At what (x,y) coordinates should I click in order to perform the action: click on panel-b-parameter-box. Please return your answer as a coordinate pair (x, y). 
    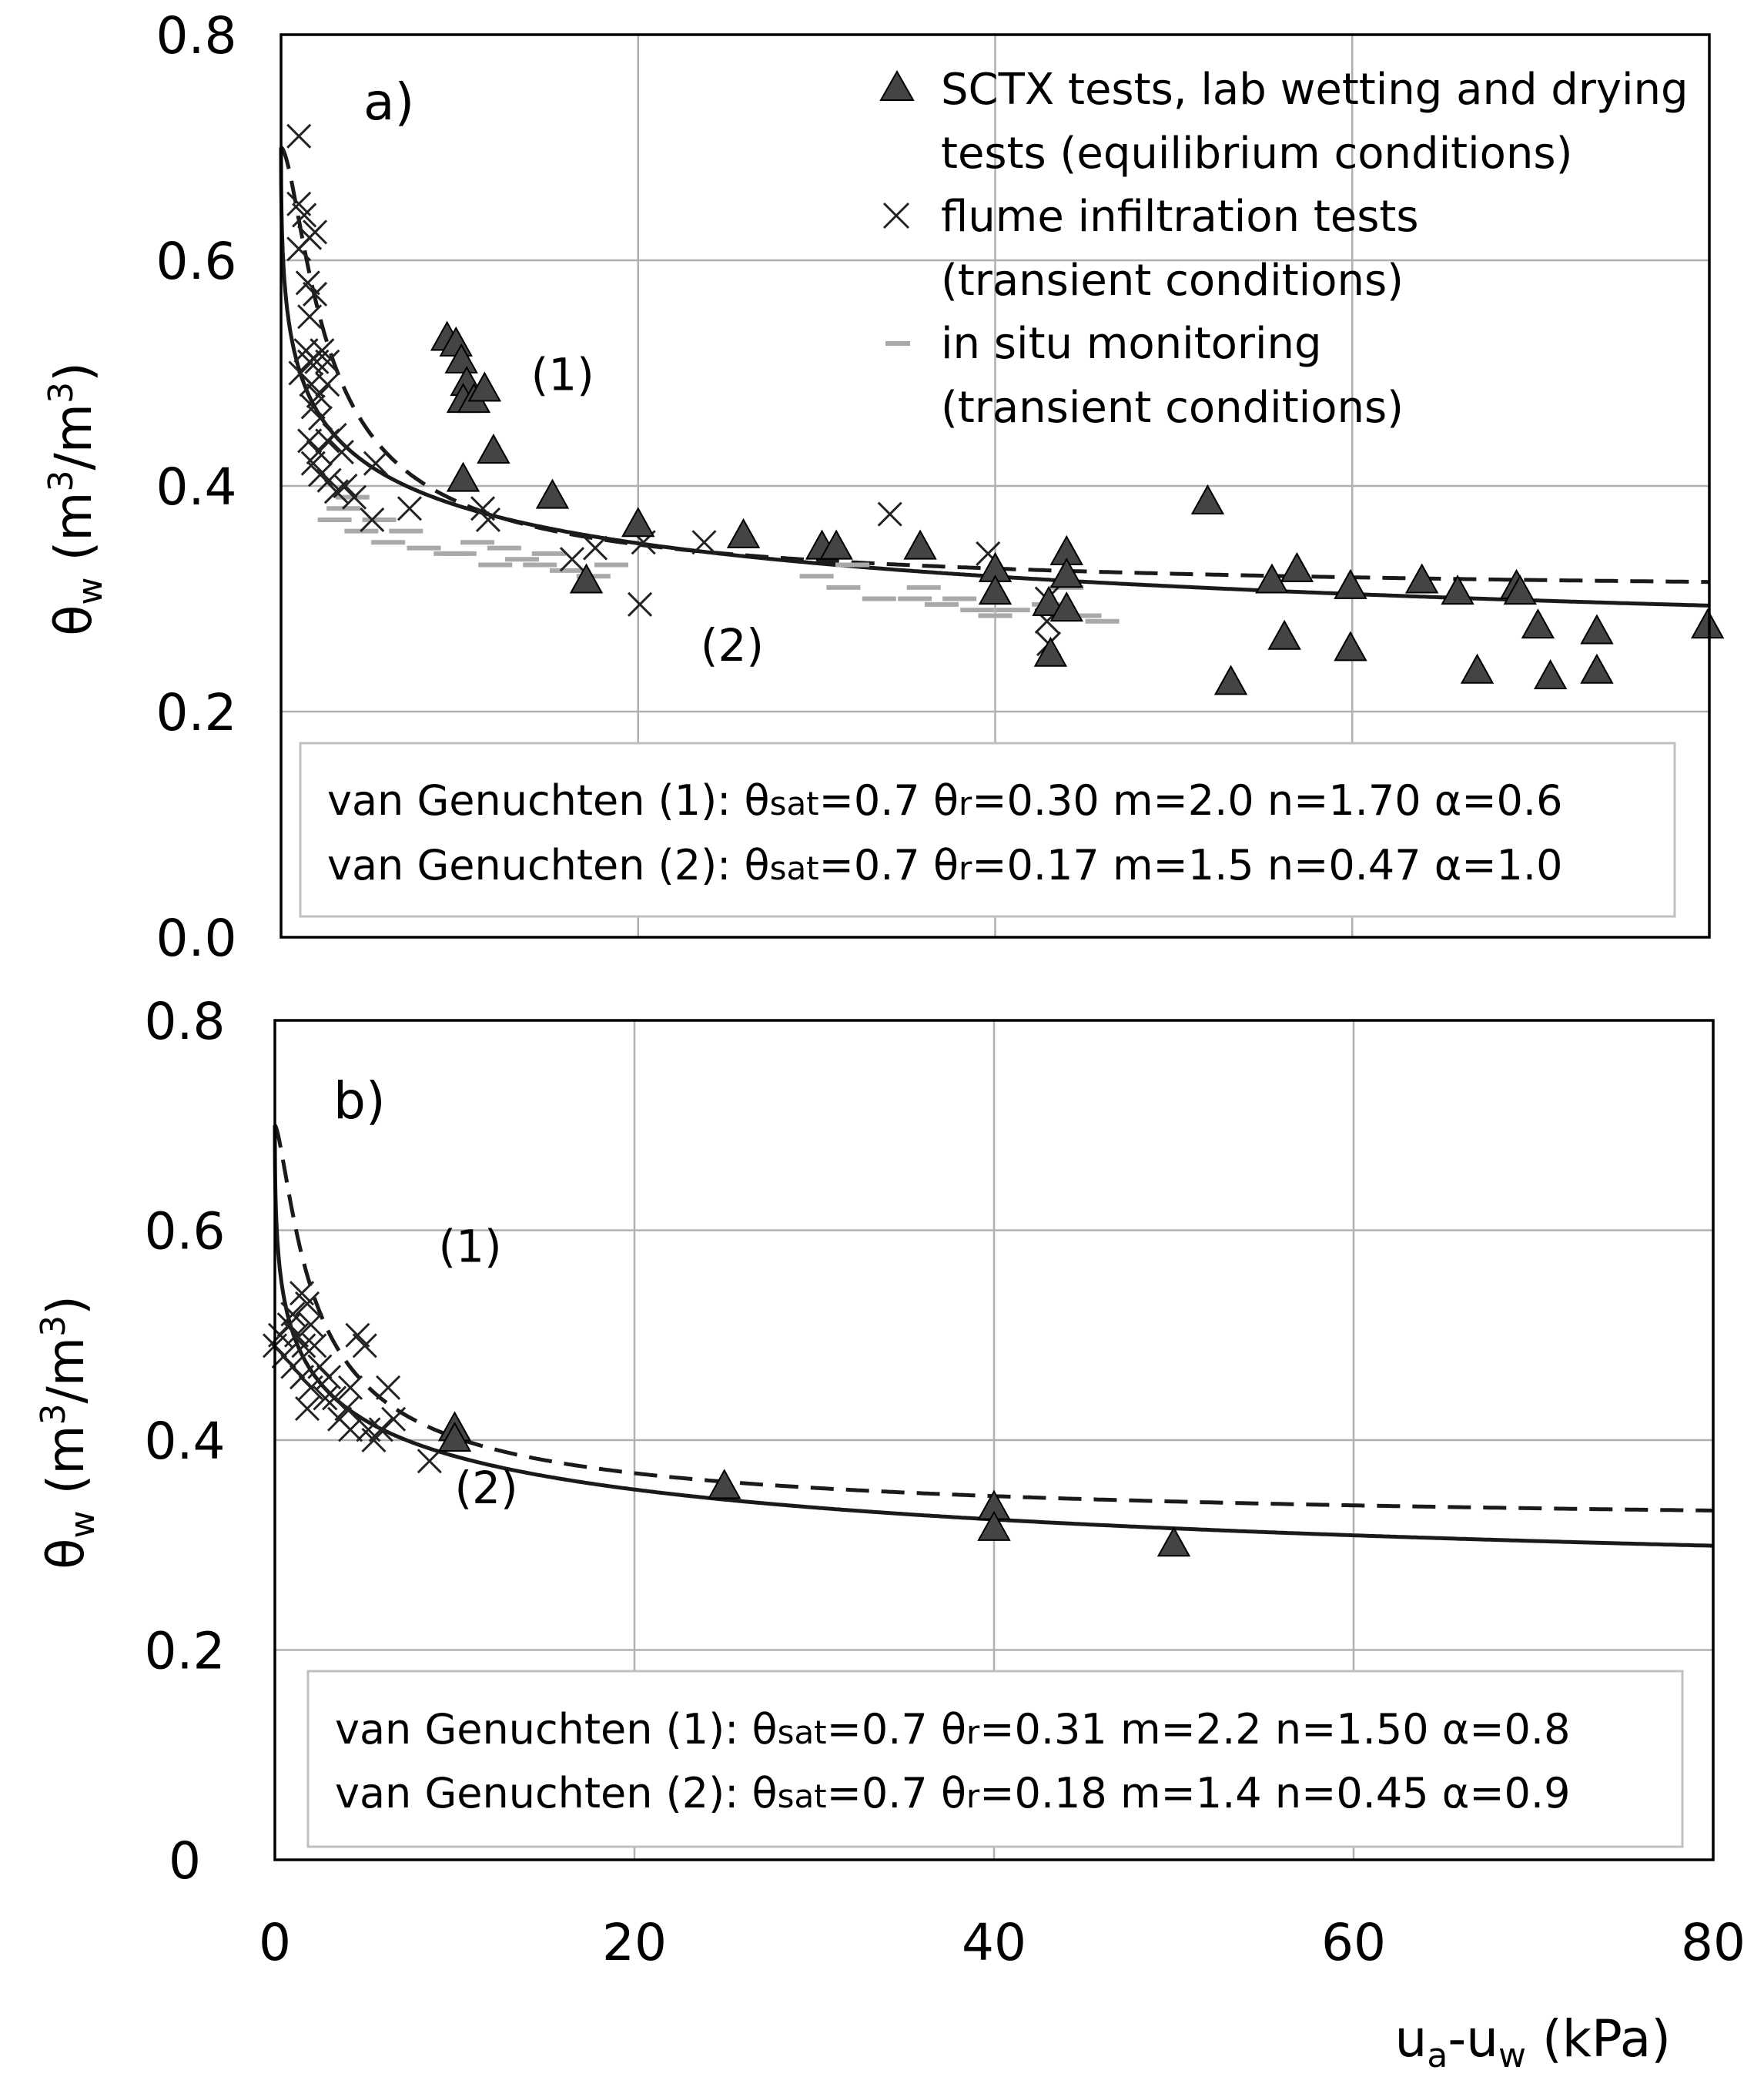
    Looking at the image, I should click on (995, 1759).